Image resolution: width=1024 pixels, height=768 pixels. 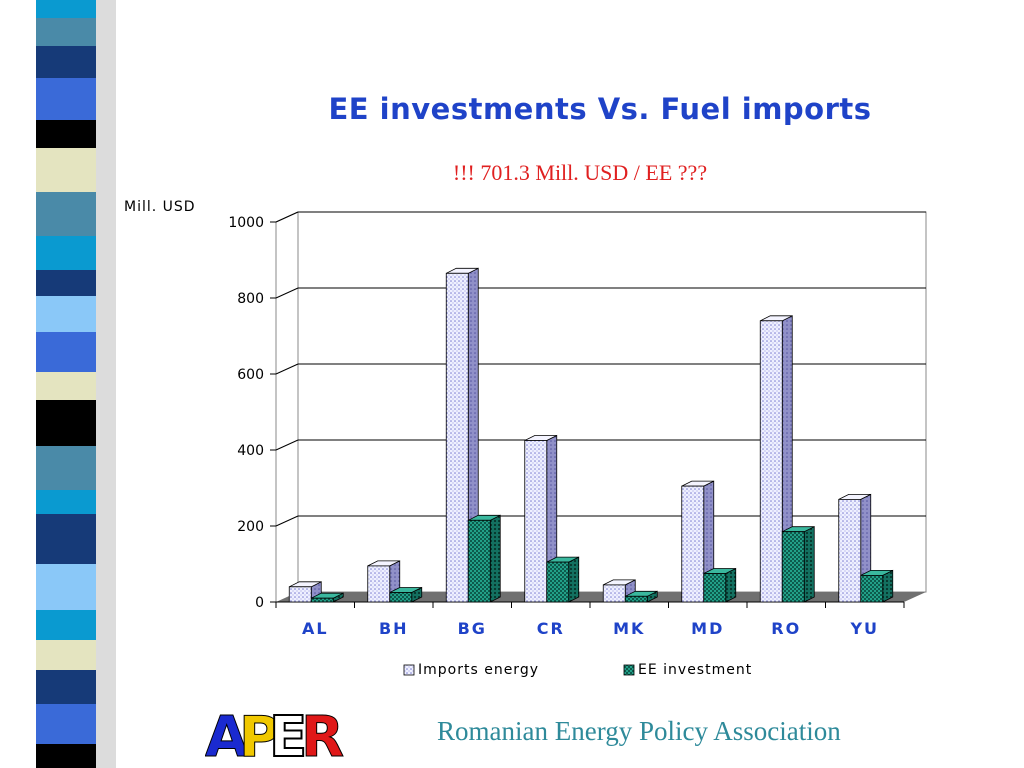 What do you see at coordinates (322, 600) in the screenshot?
I see `bar-ee-investment-al` at bounding box center [322, 600].